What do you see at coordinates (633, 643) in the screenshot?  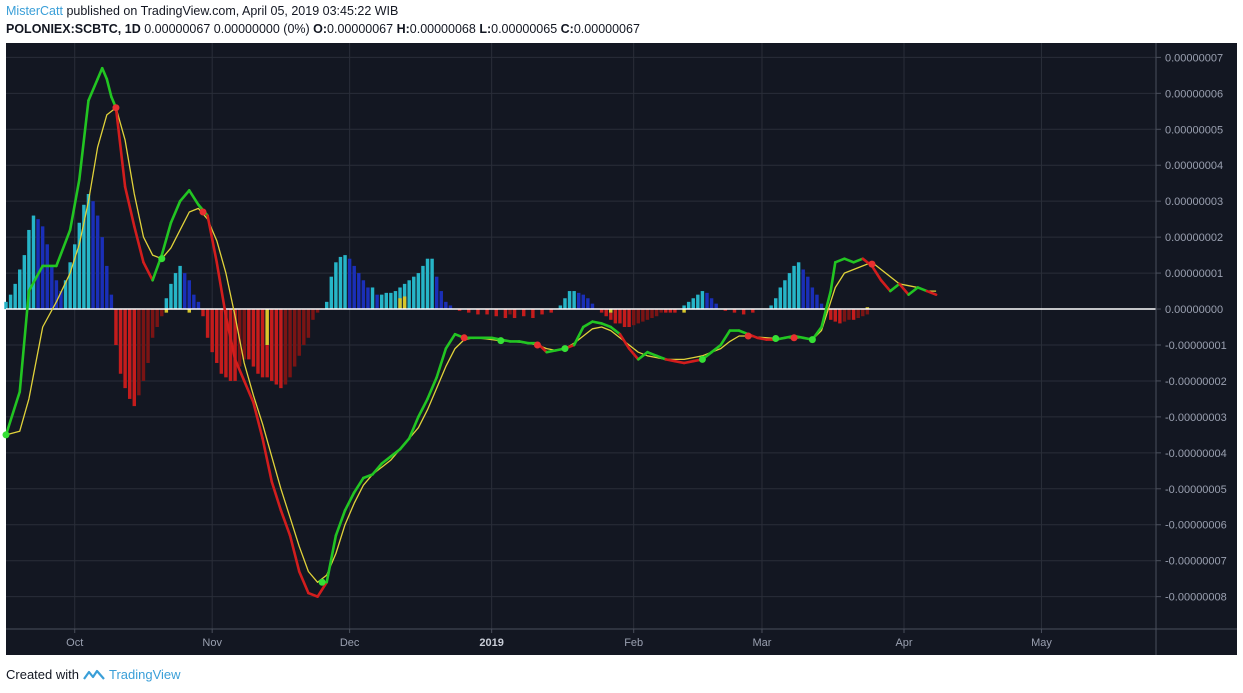 I see `x-tick-label: Feb` at bounding box center [633, 643].